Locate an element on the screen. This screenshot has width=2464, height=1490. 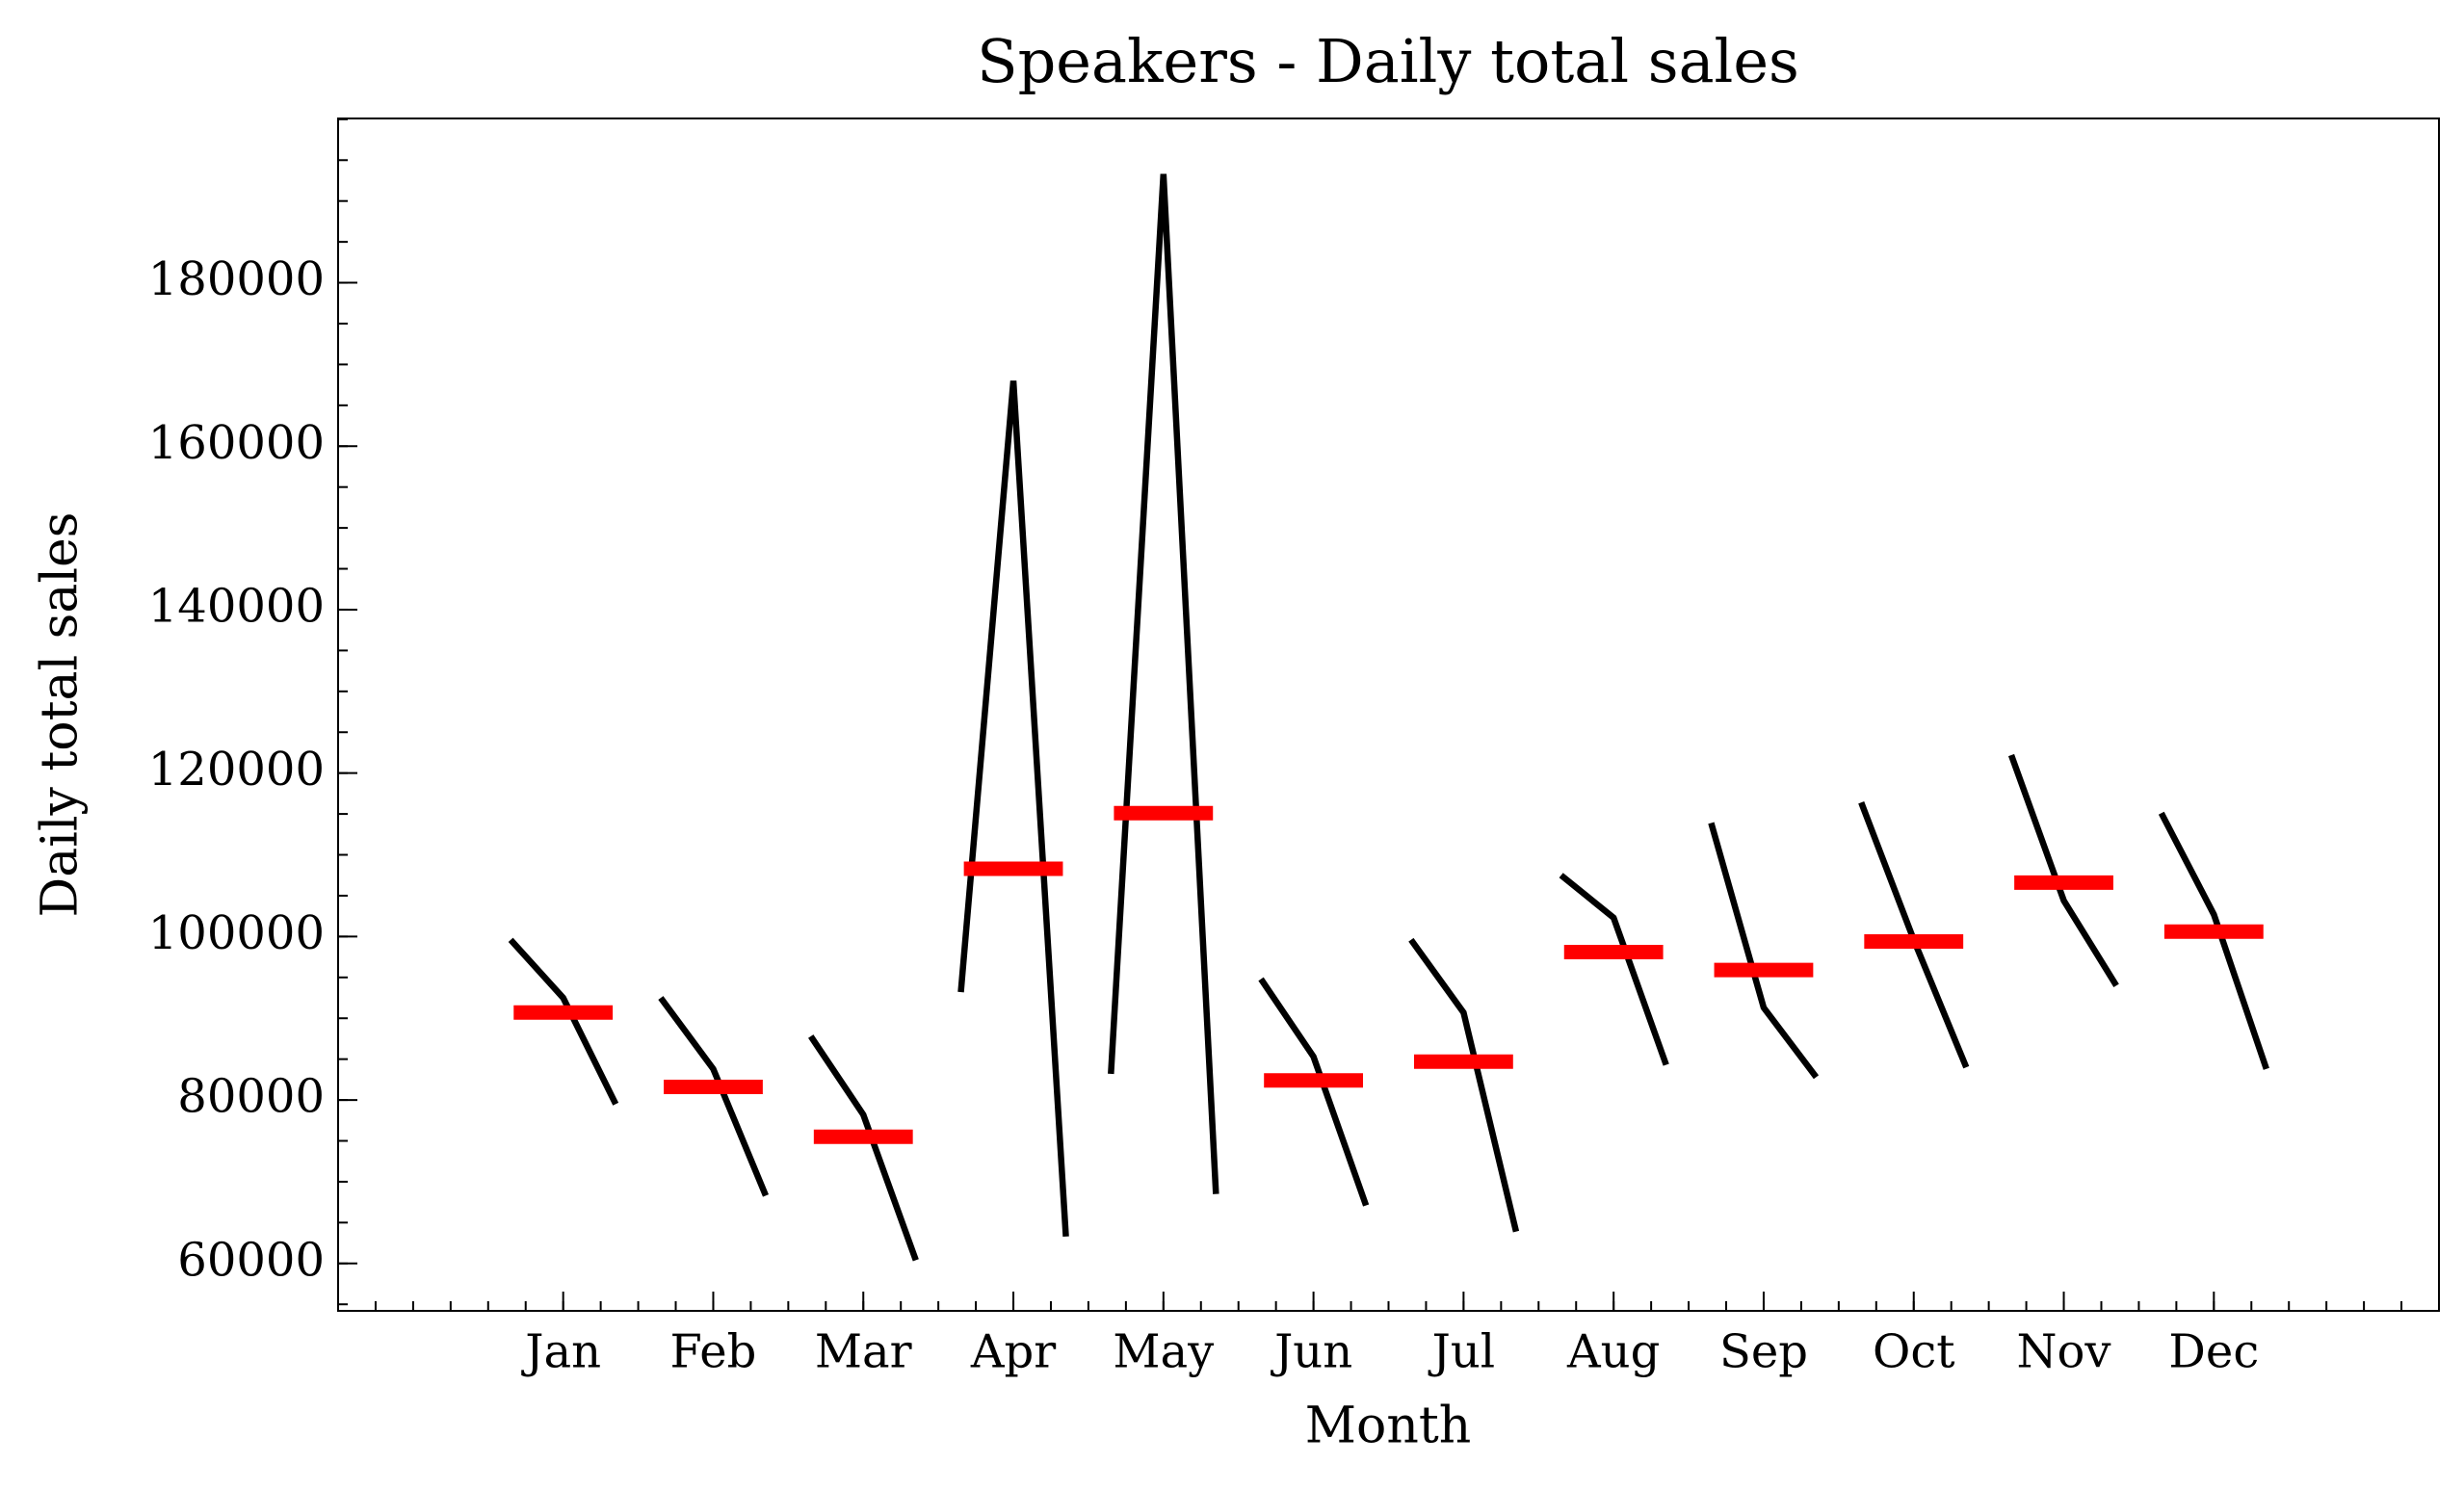
x-axis-label: Month is located at coordinates (1388, 1426).